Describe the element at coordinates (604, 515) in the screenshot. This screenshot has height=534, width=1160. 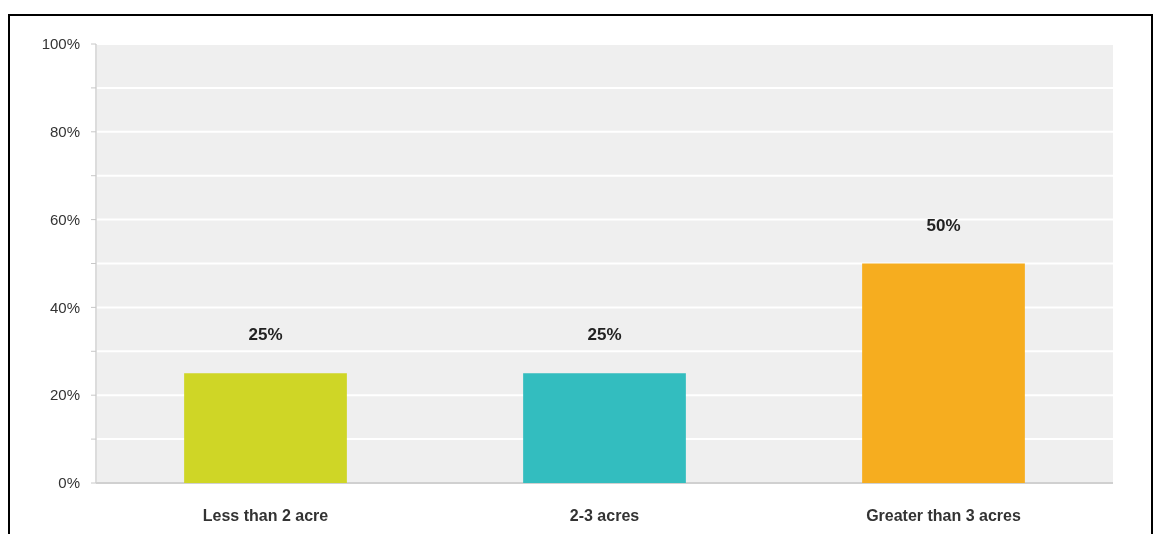
I see `x-tick-label: 2-3 acres` at that location.